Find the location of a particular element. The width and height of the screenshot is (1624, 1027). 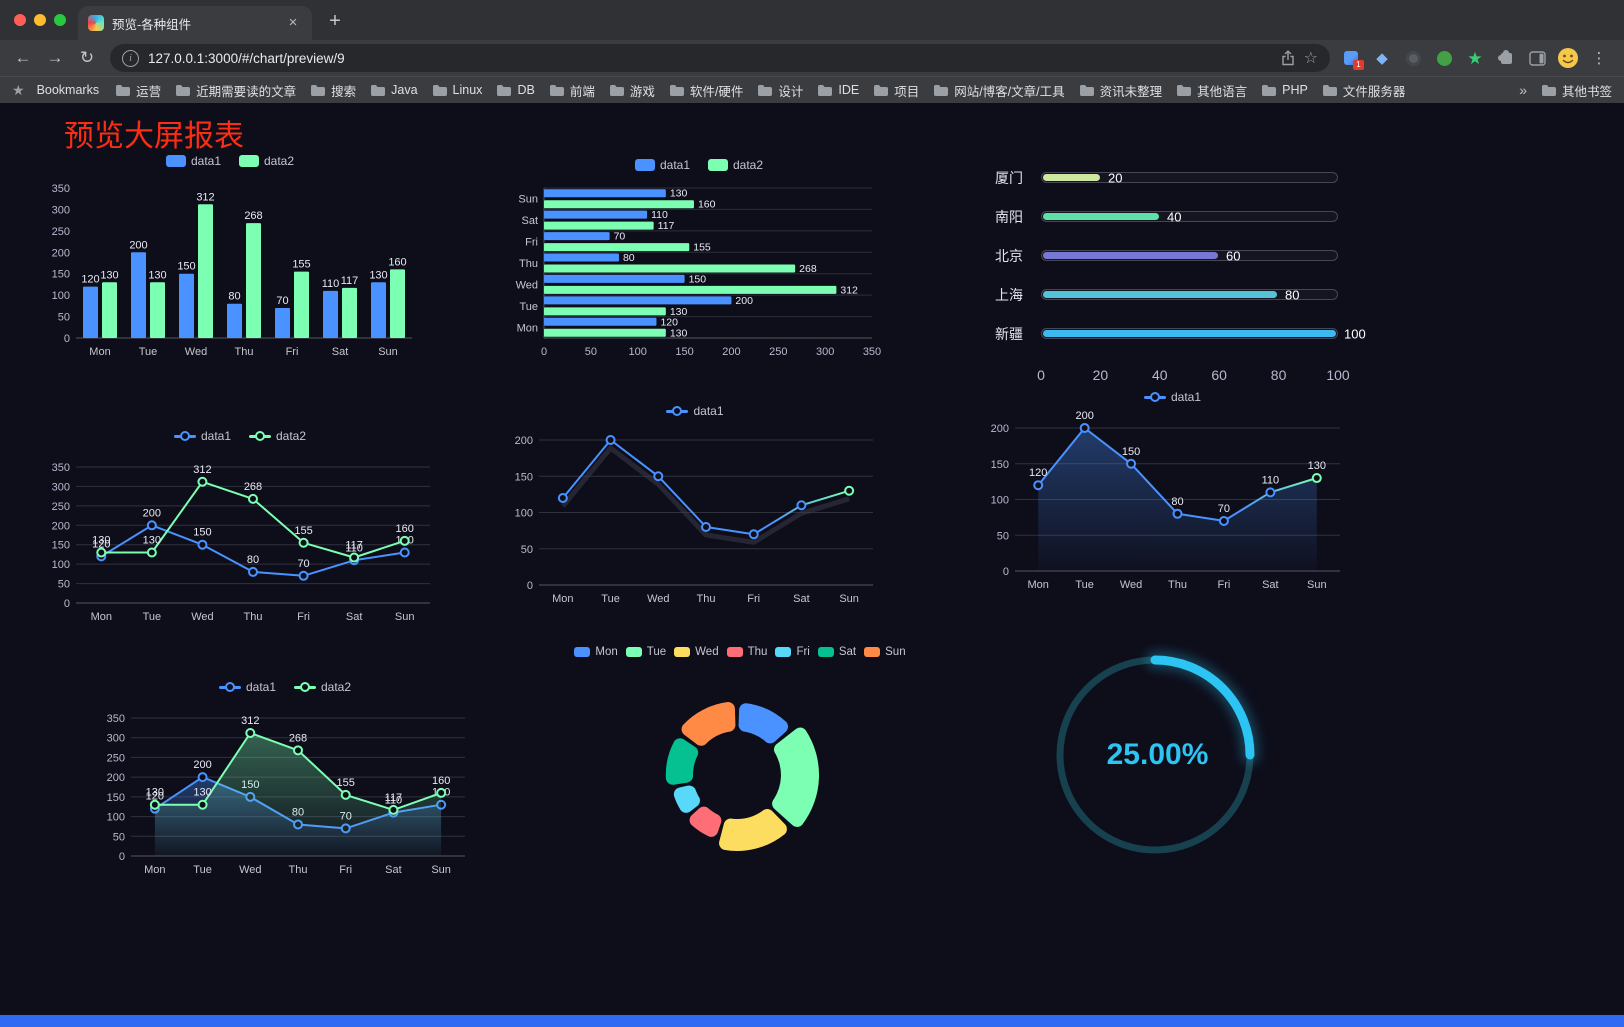

legend-label: data2 is located at coordinates (336, 687).